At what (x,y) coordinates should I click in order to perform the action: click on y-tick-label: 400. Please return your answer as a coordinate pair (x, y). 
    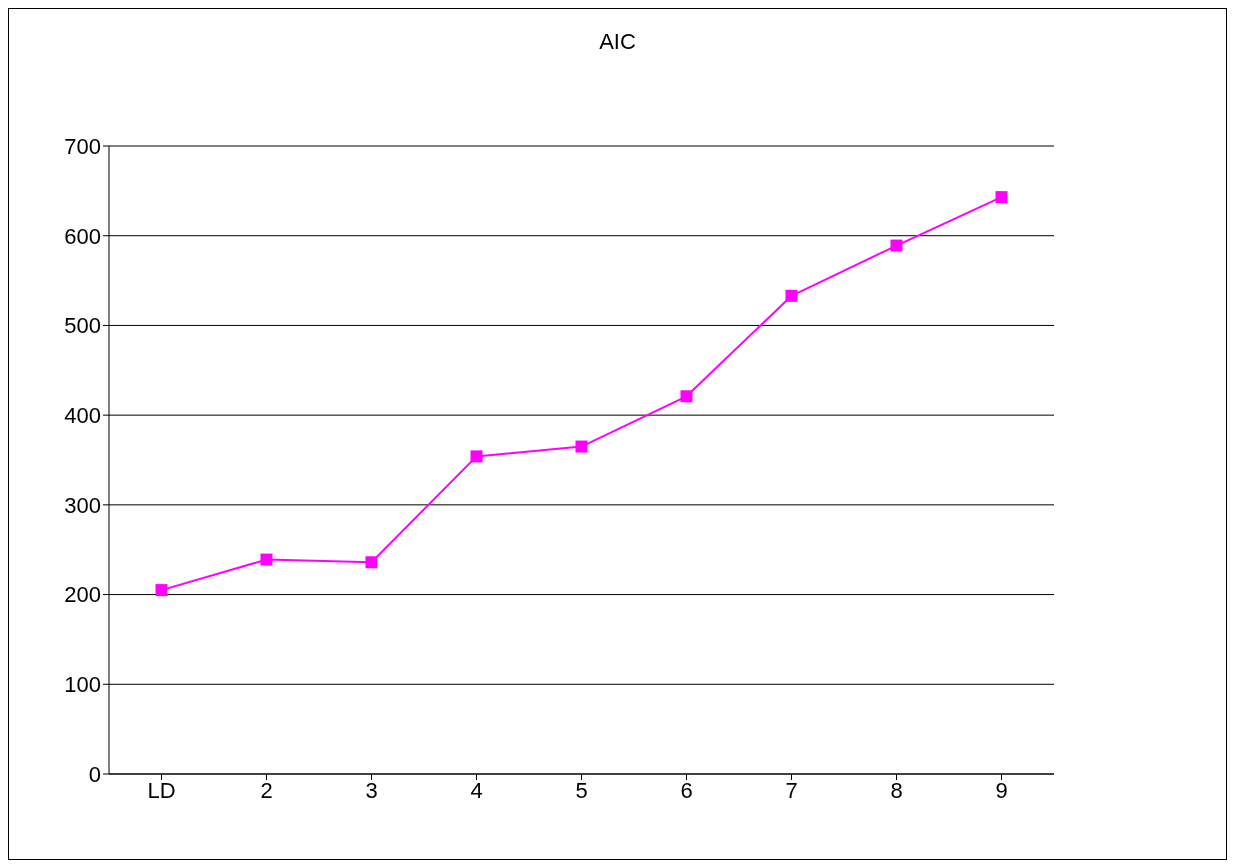
    Looking at the image, I should click on (82, 415).